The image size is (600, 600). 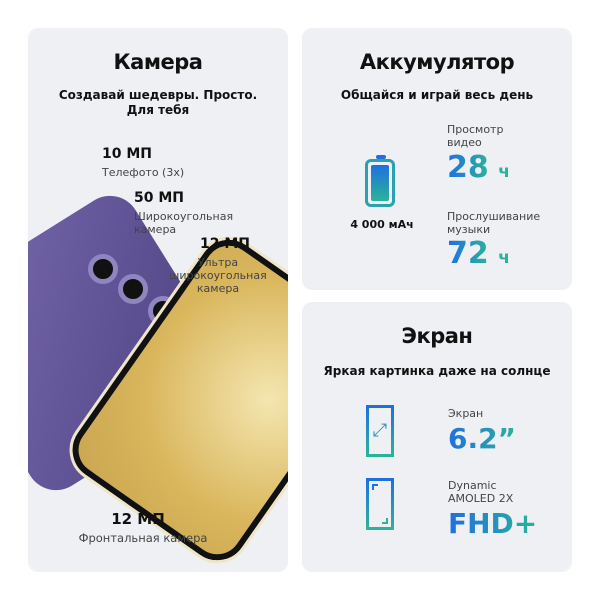 What do you see at coordinates (466, 413) in the screenshot?
I see `screen-size-label: Экран` at bounding box center [466, 413].